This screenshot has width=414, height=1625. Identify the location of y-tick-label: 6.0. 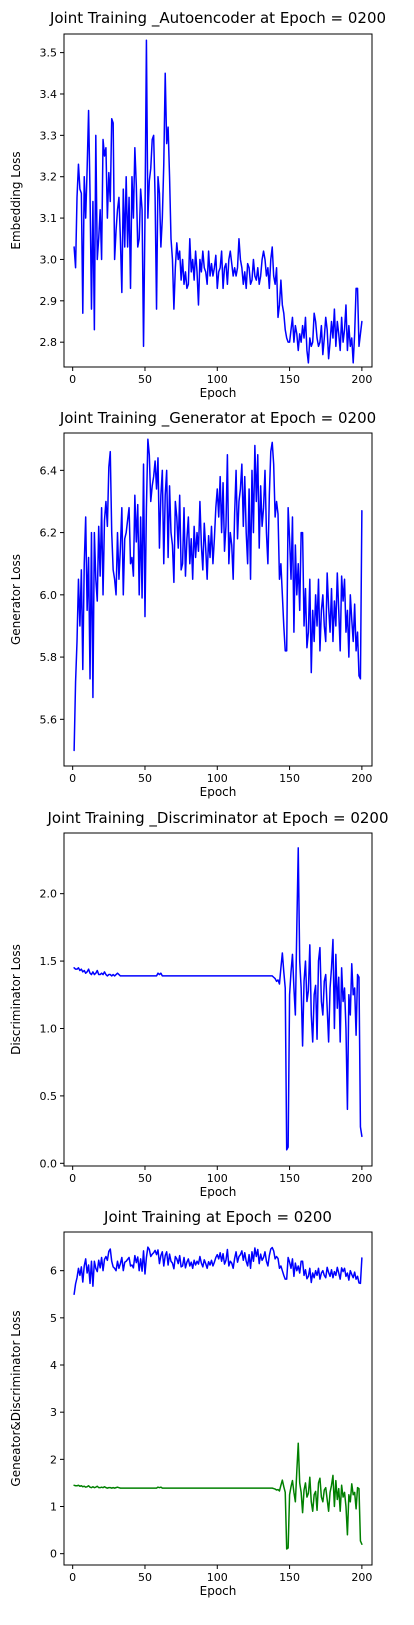
(49, 595).